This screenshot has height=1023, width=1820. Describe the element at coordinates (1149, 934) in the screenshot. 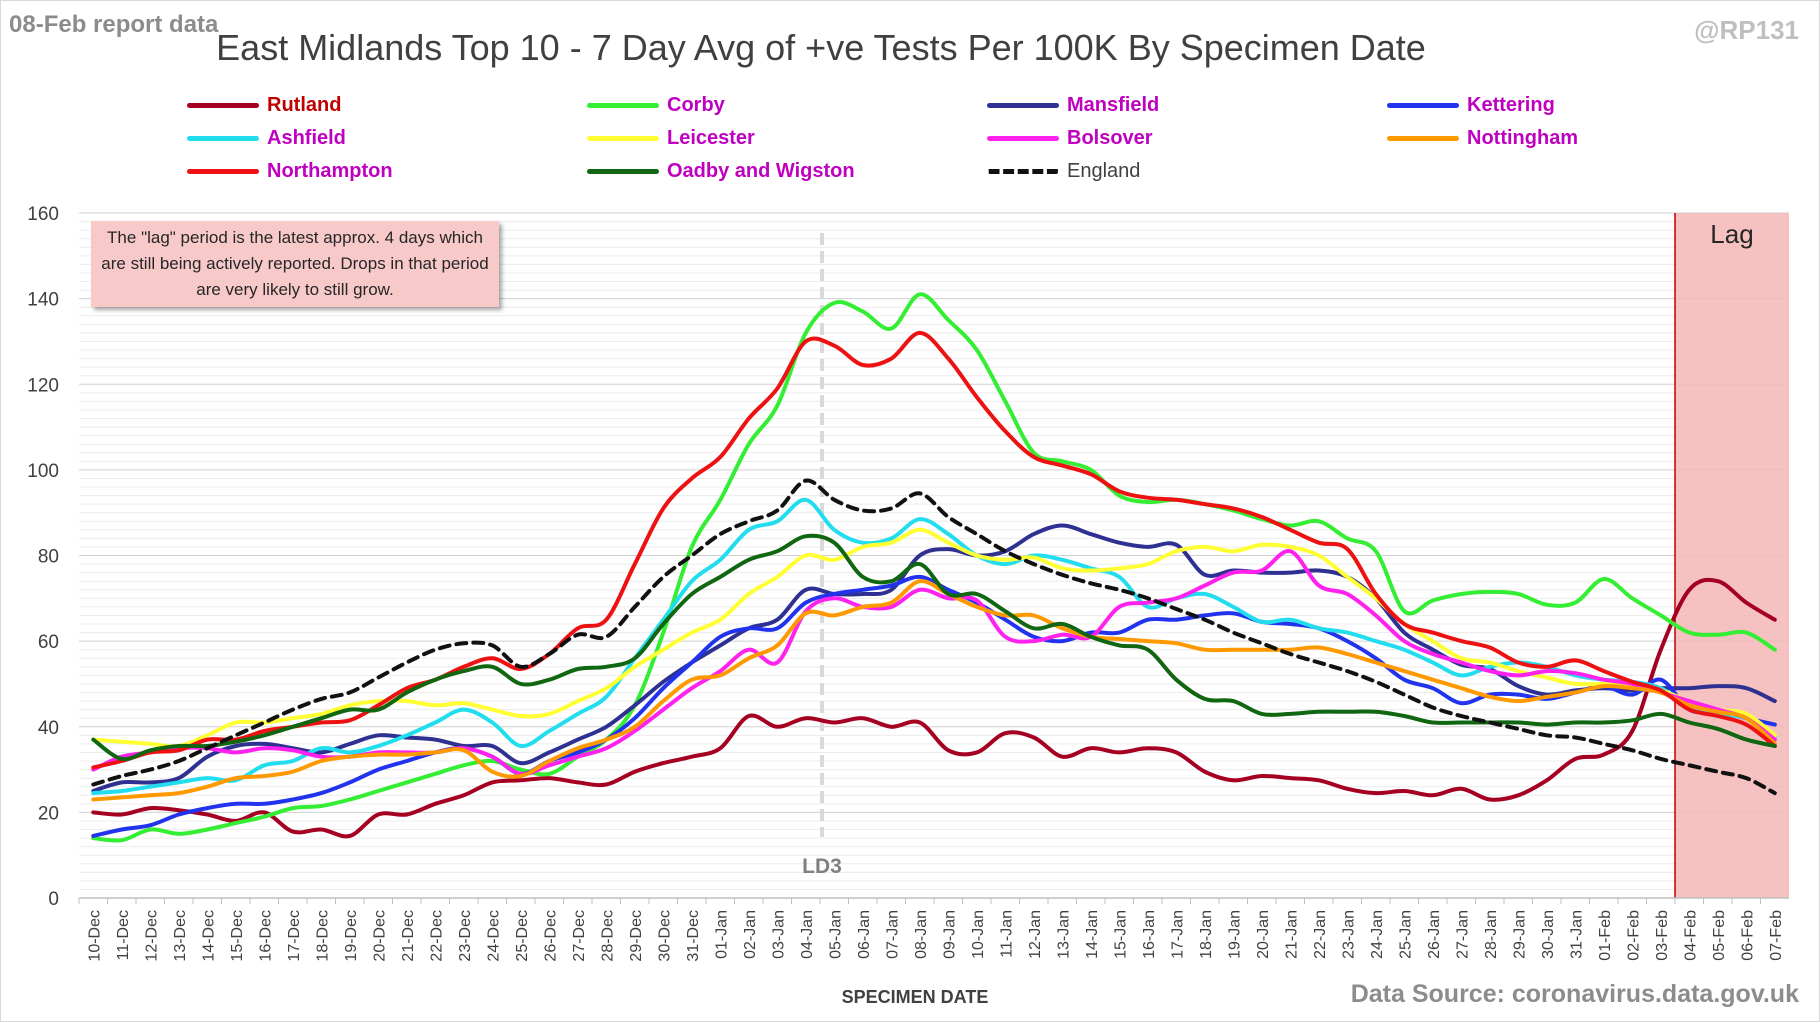

I see `x-tick-label: 16-Jan` at that location.